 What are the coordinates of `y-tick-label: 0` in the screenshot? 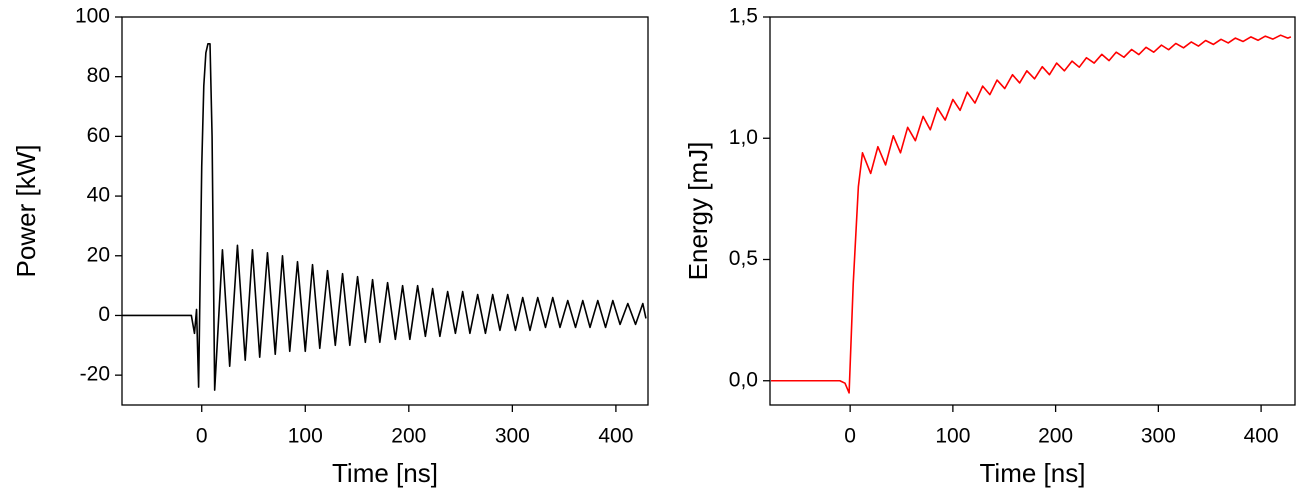 It's located at (104, 314).